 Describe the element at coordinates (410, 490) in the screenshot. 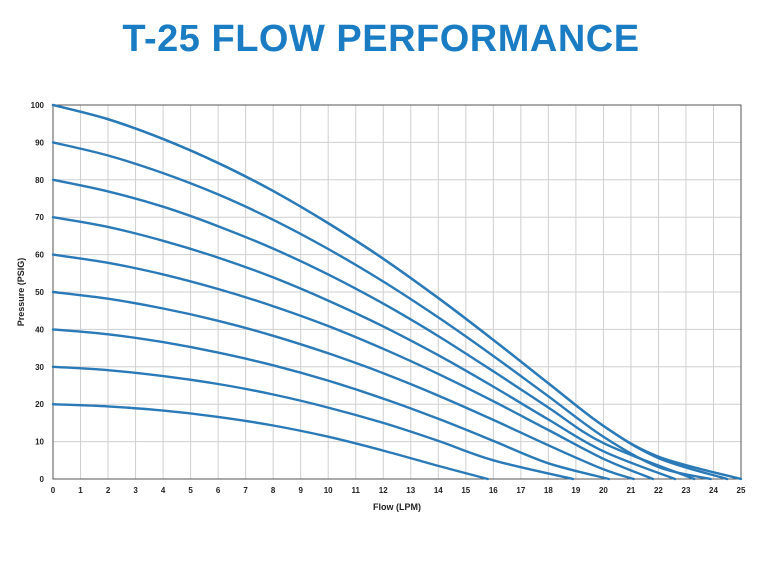

I see `x-tick-label: 13` at that location.